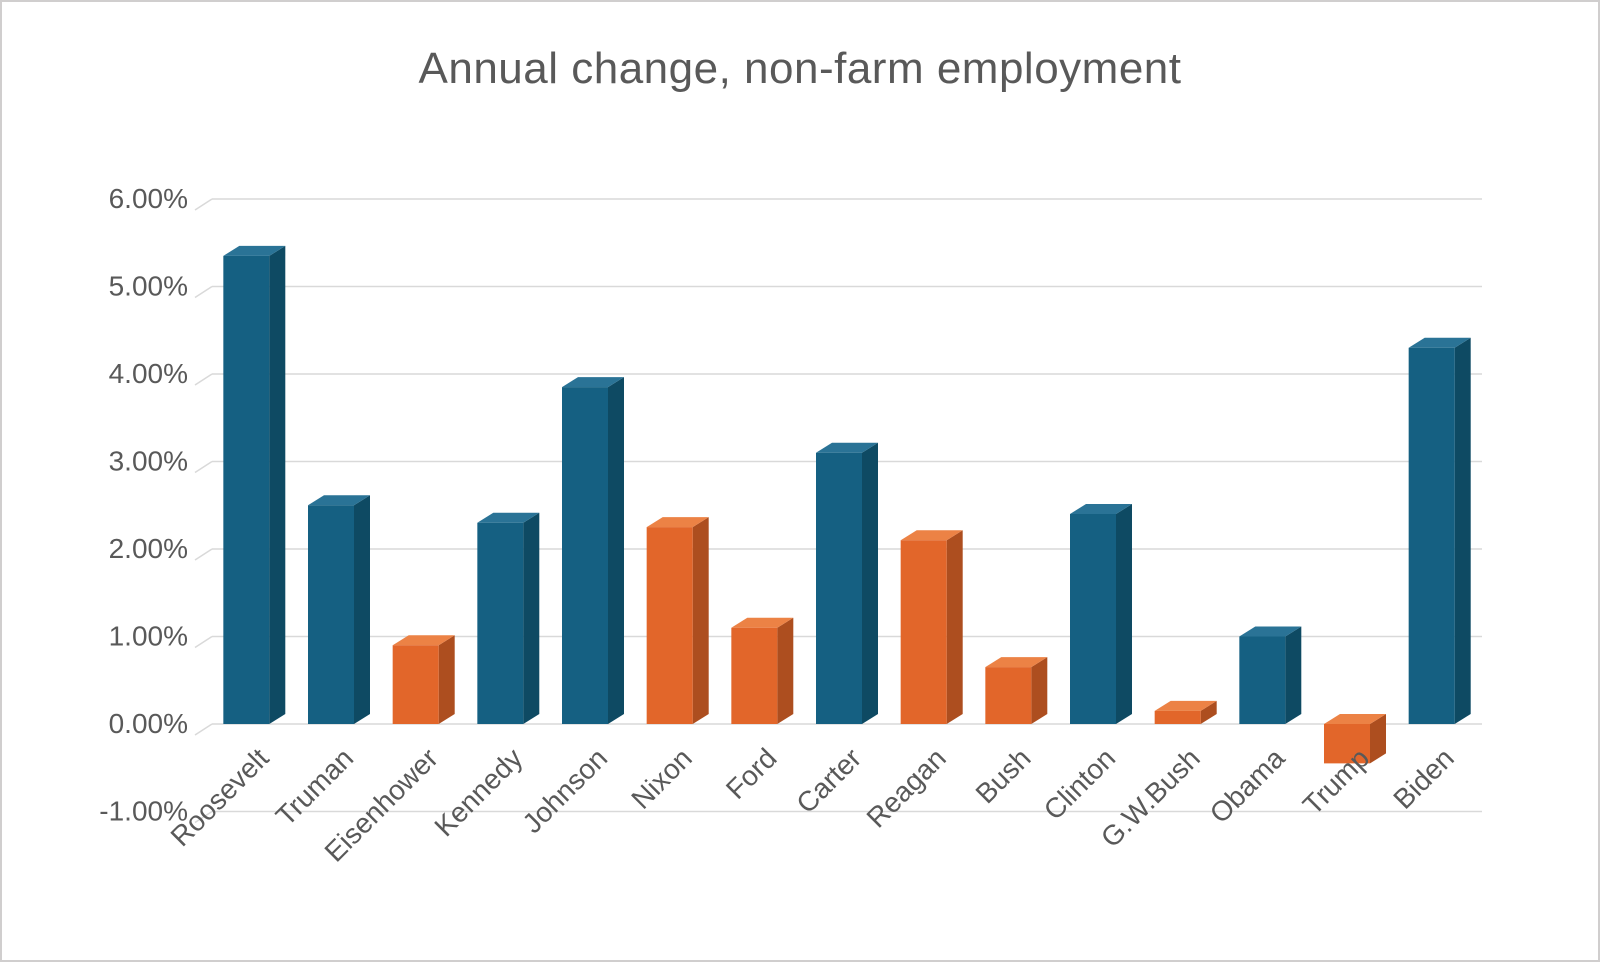 This screenshot has height=962, width=1600. I want to click on y-axis-label--1-00-: -1.00%, so click(143, 811).